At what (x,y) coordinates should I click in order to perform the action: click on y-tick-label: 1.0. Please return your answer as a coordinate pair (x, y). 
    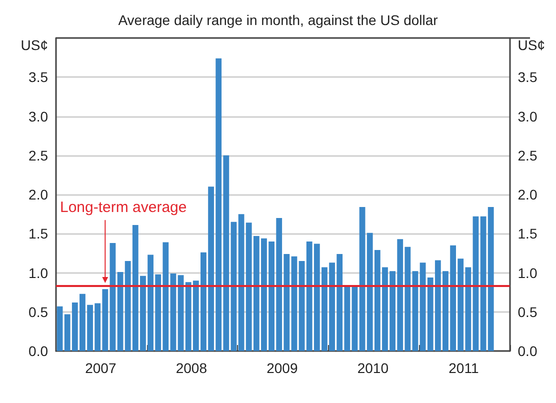
    Looking at the image, I should click on (38, 272).